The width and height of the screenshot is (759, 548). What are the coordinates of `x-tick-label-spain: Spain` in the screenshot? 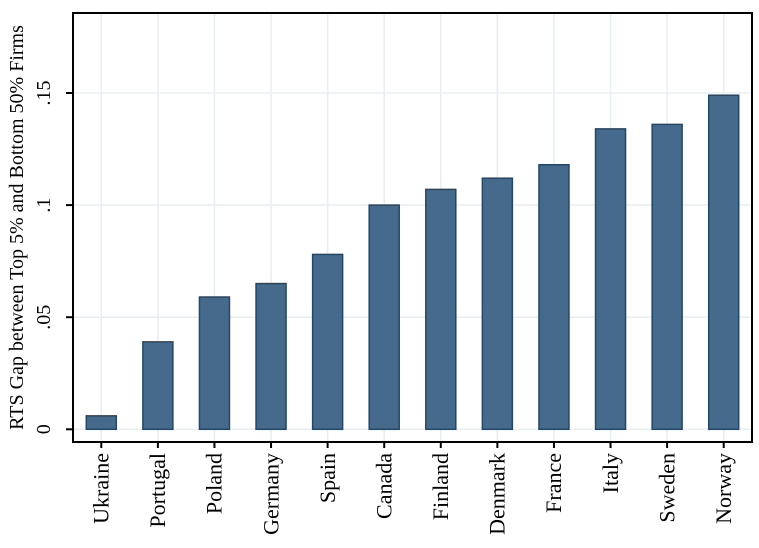 It's located at (327, 478).